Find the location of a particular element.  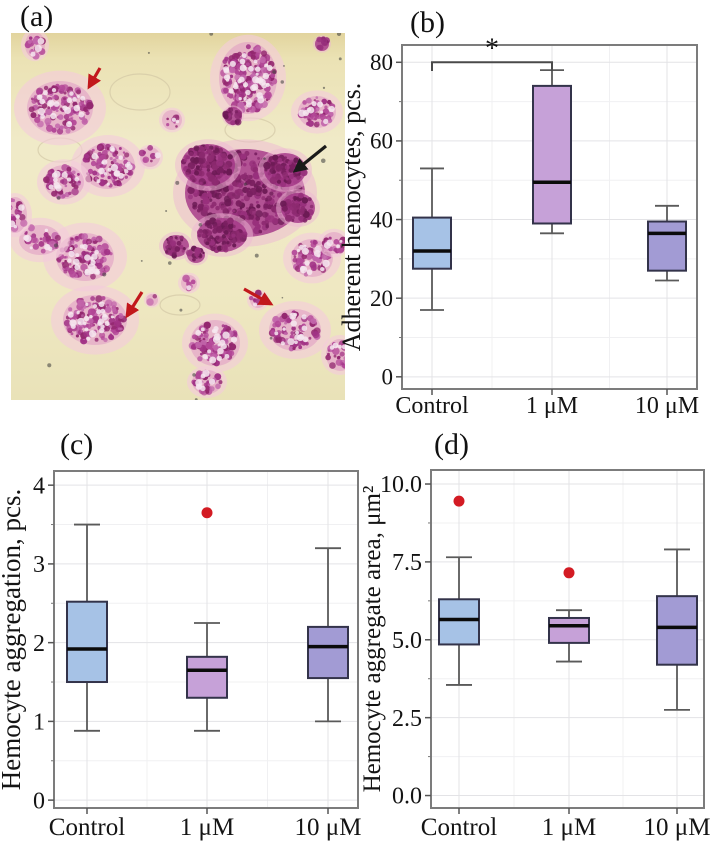

x-category-label: Control is located at coordinates (87, 827).